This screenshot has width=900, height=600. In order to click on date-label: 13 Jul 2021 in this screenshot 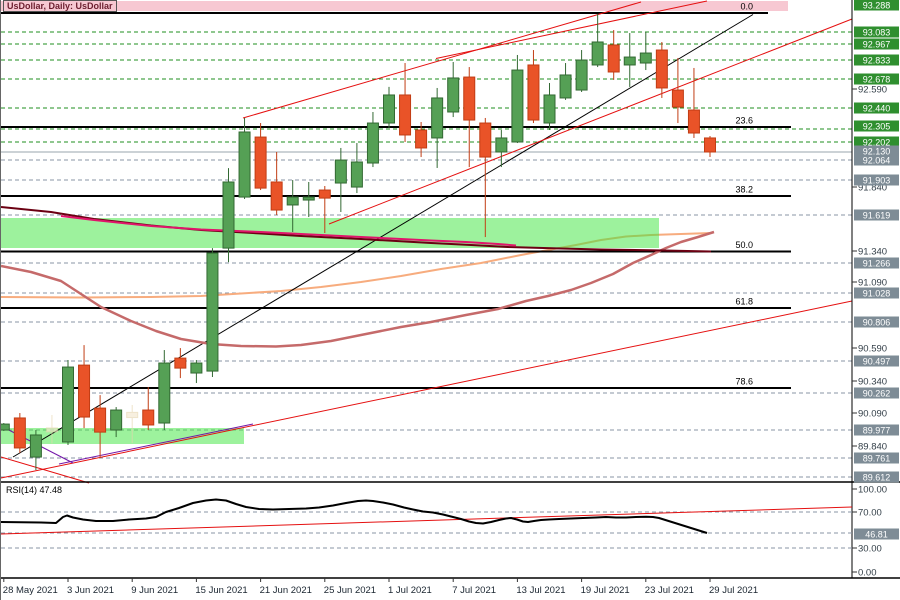, I will do `click(540, 590)`.